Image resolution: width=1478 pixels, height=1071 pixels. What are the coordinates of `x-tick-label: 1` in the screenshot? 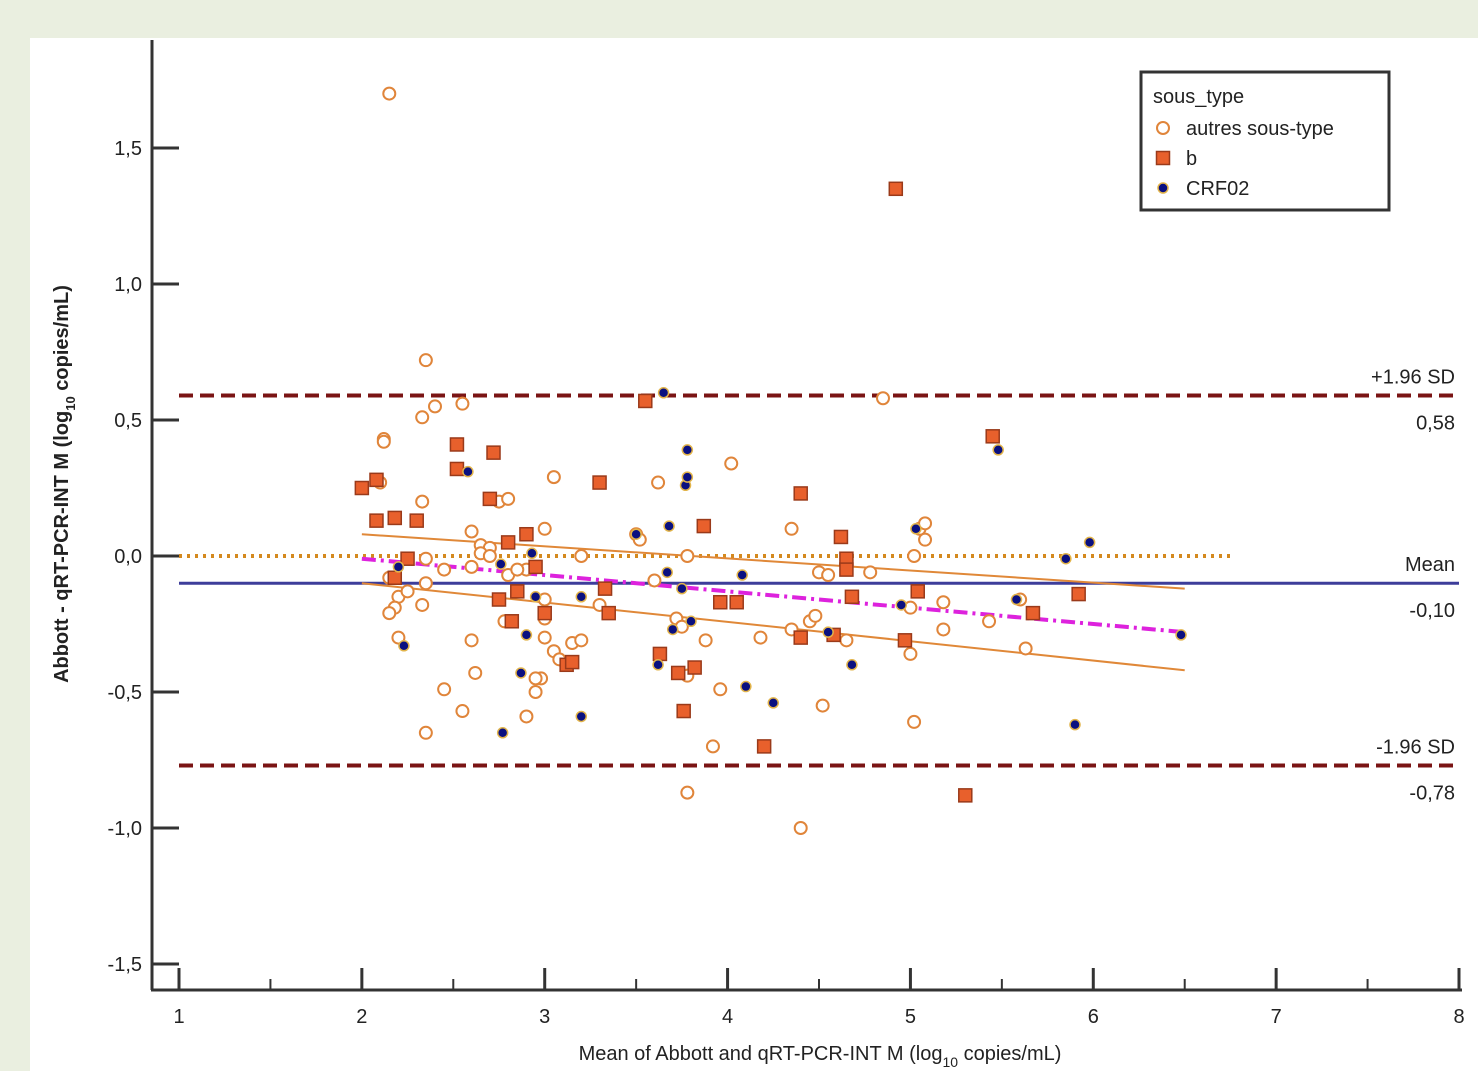 It's located at (178, 1017).